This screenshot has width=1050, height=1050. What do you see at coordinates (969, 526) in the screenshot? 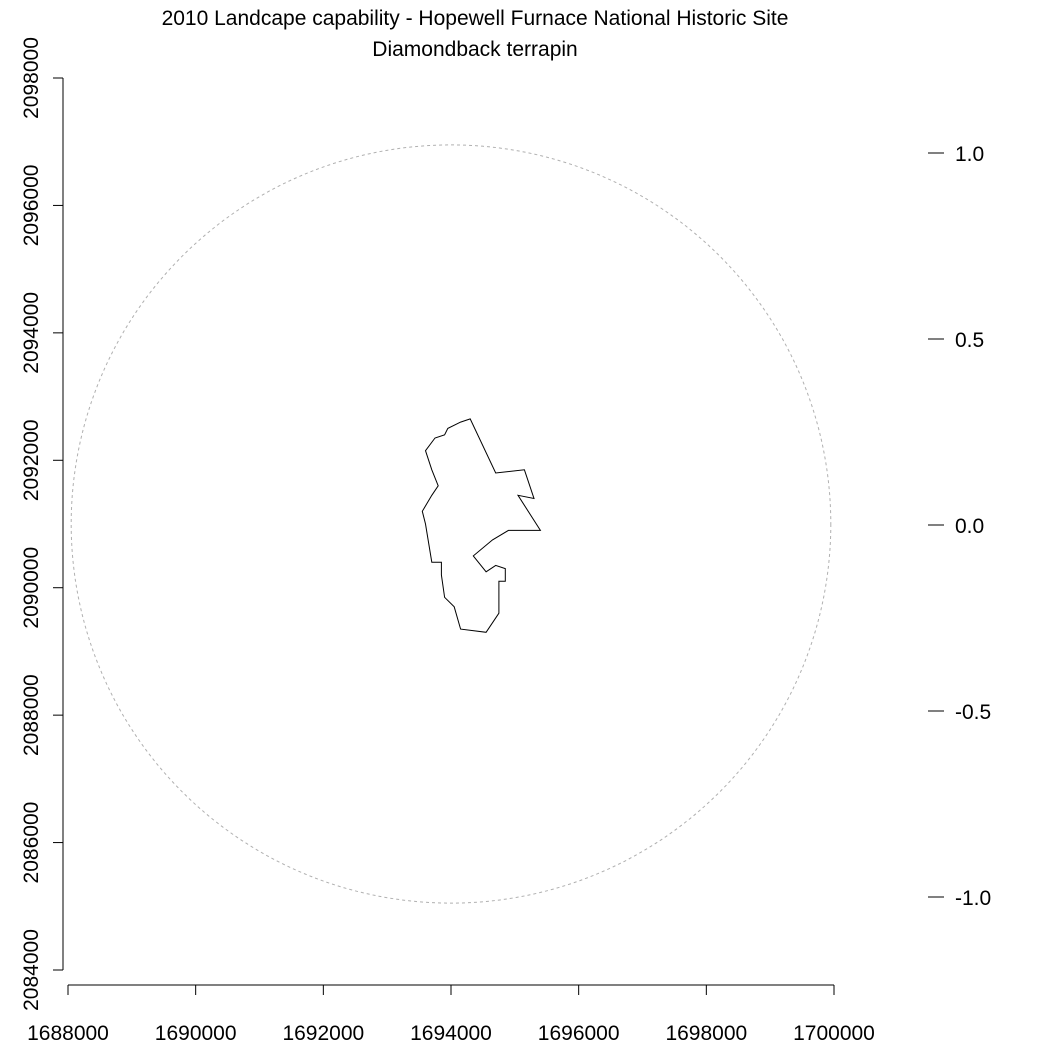
I see `legend-tick-label: 0.0` at bounding box center [969, 526].